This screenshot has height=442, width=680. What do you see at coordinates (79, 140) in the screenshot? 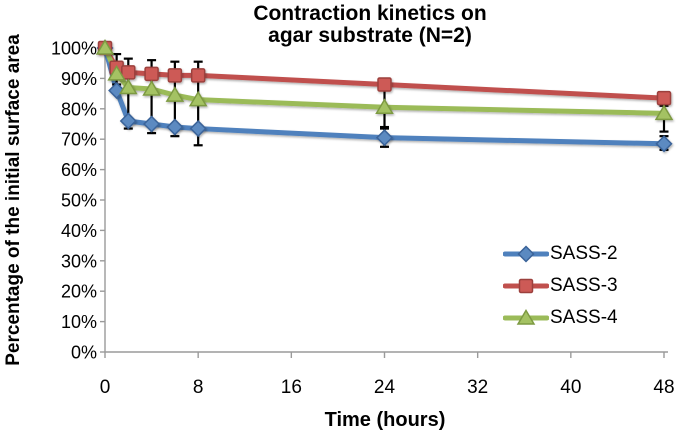
I see `y-tick-label: 70%` at bounding box center [79, 140].